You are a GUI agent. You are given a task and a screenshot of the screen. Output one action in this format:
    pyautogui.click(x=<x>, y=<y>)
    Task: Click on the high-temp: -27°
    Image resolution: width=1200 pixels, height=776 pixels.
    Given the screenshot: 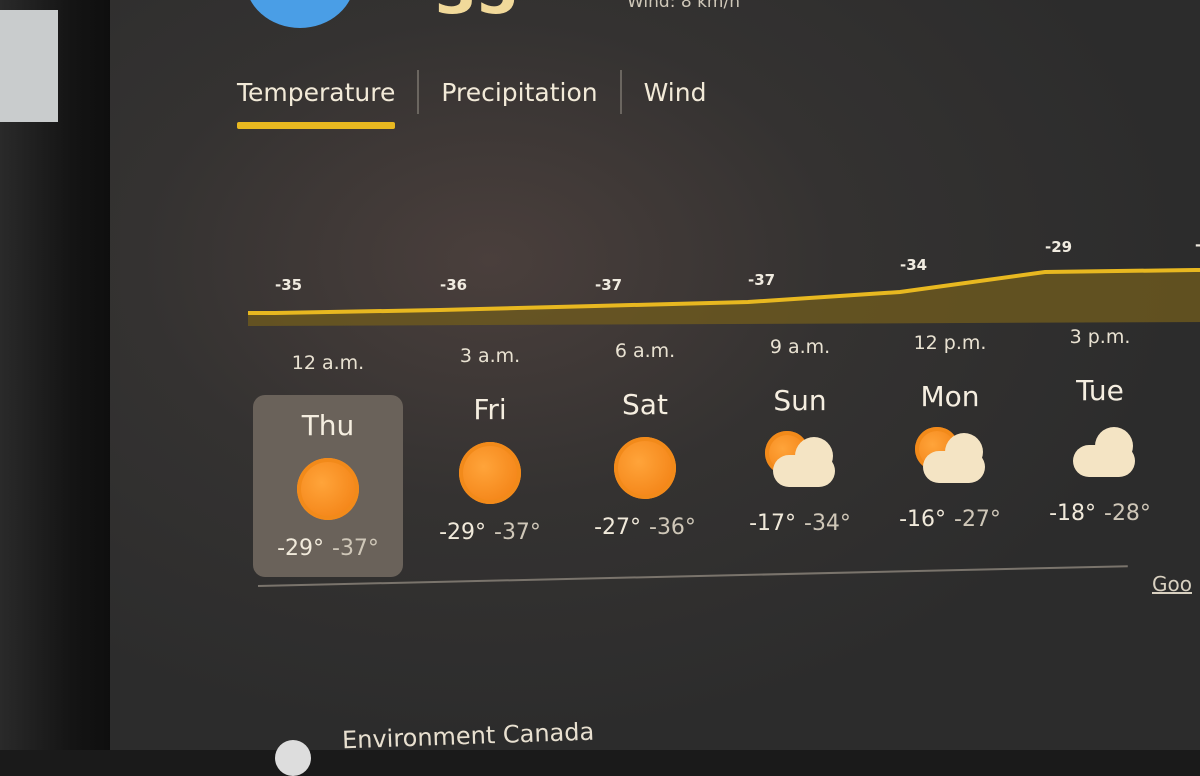 What is the action you would take?
    pyautogui.click(x=617, y=527)
    